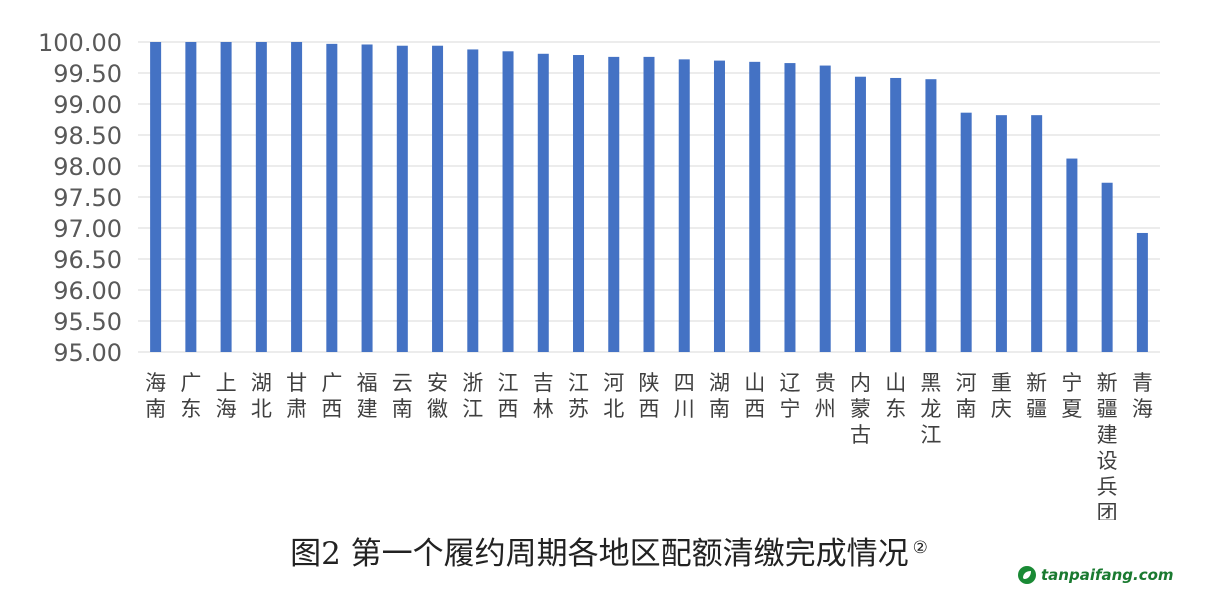 The width and height of the screenshot is (1218, 598). What do you see at coordinates (156, 197) in the screenshot?
I see `bar-海南` at bounding box center [156, 197].